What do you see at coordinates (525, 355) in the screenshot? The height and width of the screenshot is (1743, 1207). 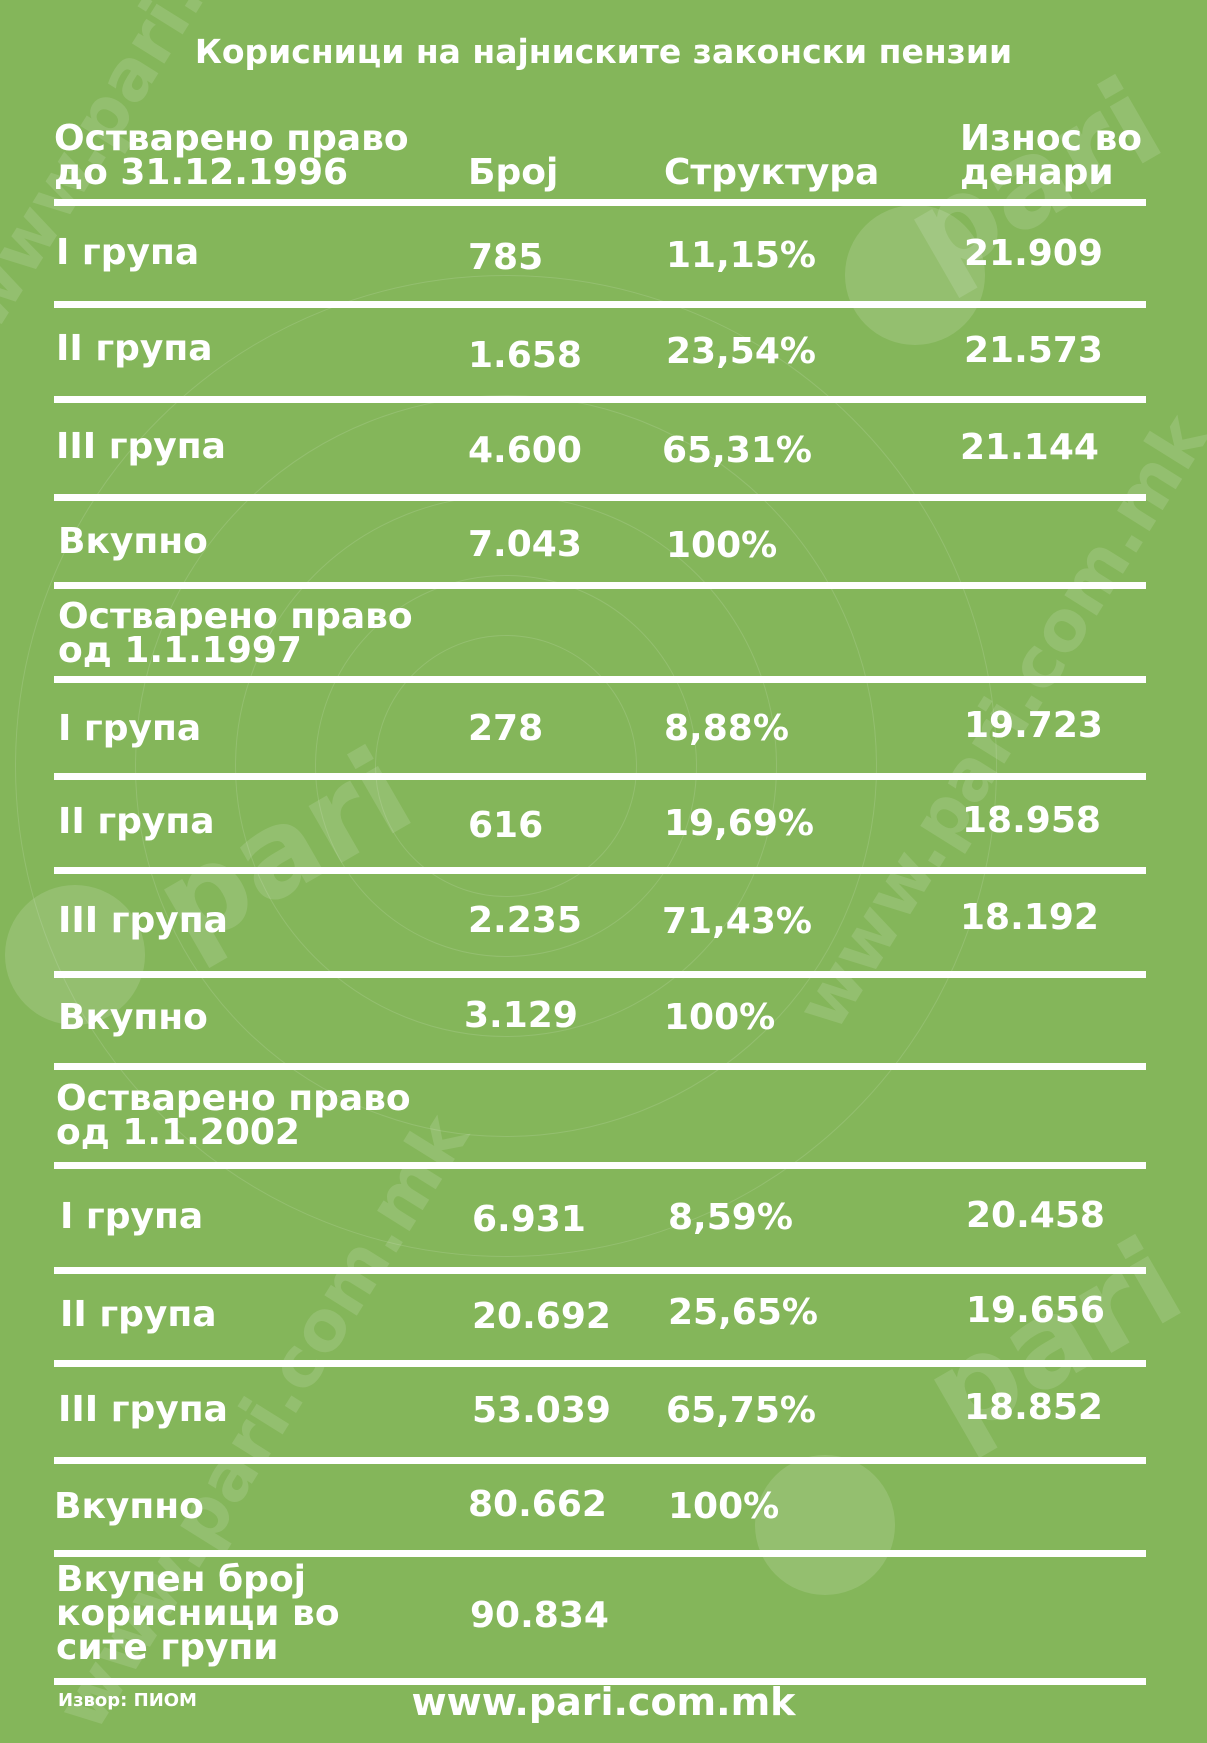 I see `row-count: 1.658` at bounding box center [525, 355].